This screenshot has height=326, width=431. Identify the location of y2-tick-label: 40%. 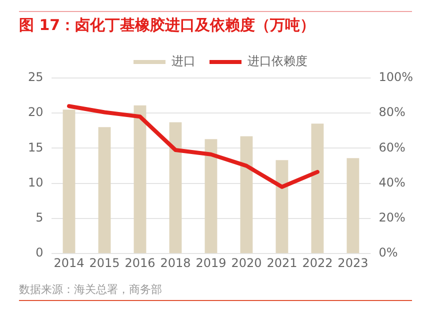
(392, 182).